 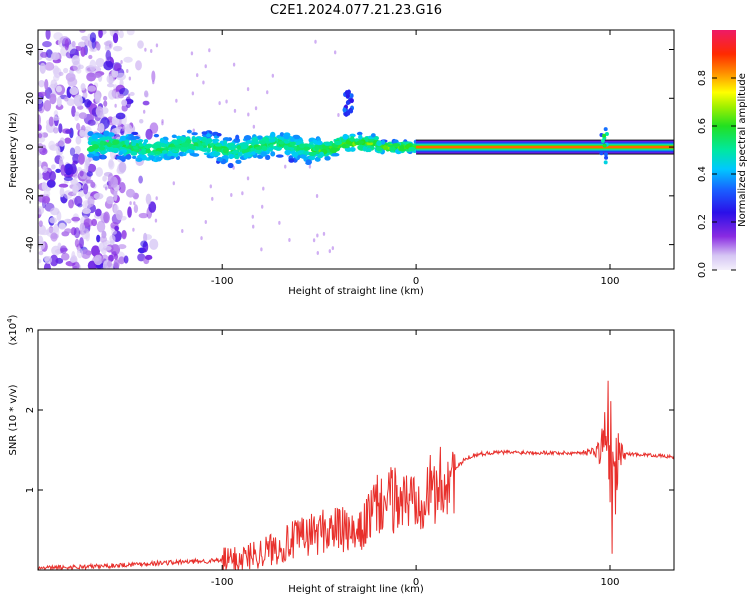 What do you see at coordinates (13, 419) in the screenshot?
I see `snr-ylabel: SNR (10 * v/v)` at bounding box center [13, 419].